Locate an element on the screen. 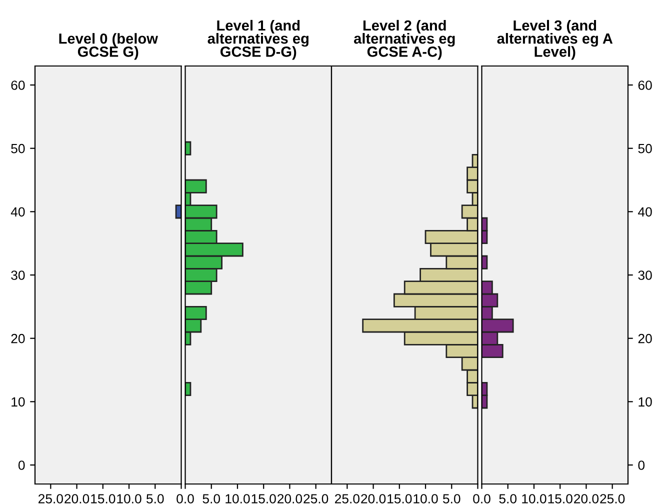 The image size is (655, 504). chart-title: Level 1 (and alternatives eg GCSE D-G) is located at coordinates (258, 40).